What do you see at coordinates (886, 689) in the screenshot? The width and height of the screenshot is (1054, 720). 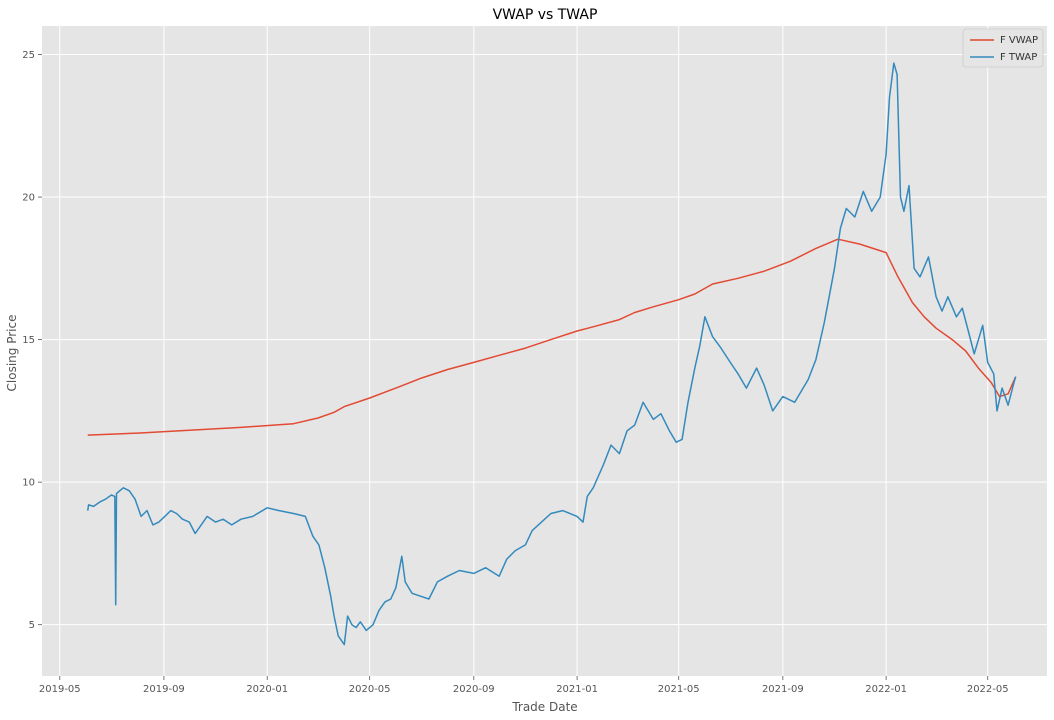 I see `x-tick-label: 2022-01` at bounding box center [886, 689].